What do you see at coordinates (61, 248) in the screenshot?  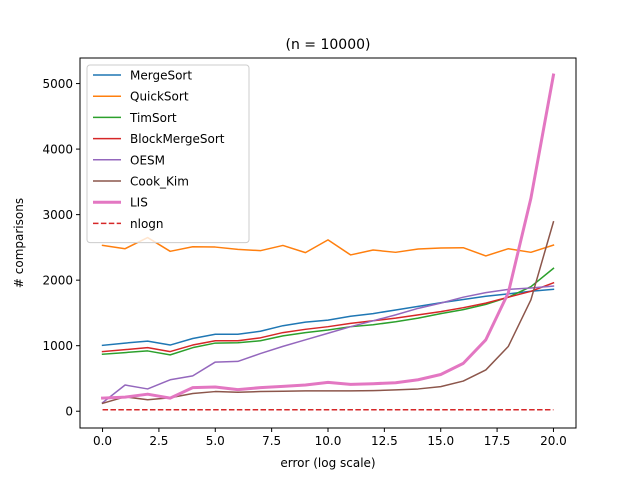 I see `y-axis: 0 1000 2000 3000 4000 5000` at bounding box center [61, 248].